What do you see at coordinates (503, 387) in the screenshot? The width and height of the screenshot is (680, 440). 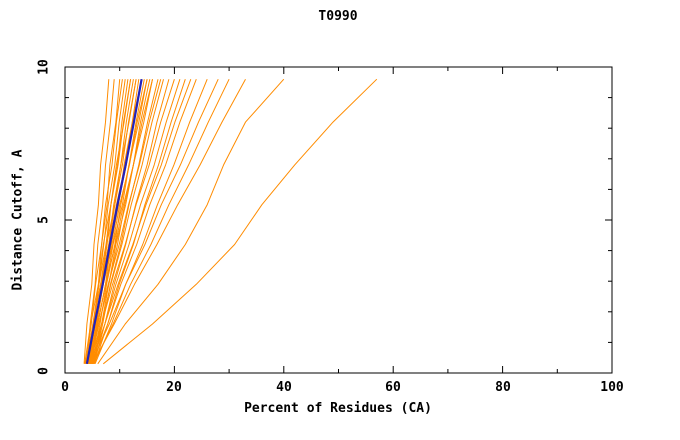 I see `x-tick-label-80: 80` at bounding box center [503, 387].